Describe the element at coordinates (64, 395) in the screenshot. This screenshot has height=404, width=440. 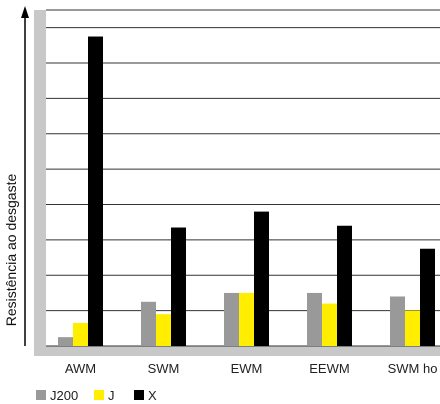
I see `legend-label-j200: J200` at that location.